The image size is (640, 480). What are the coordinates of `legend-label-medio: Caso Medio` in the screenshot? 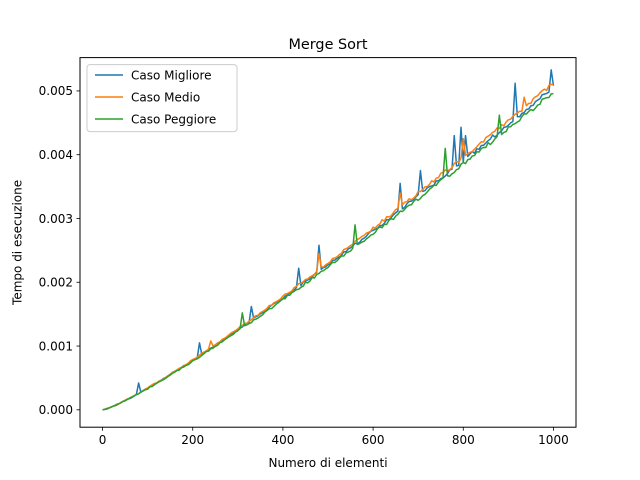 It's located at (165, 98).